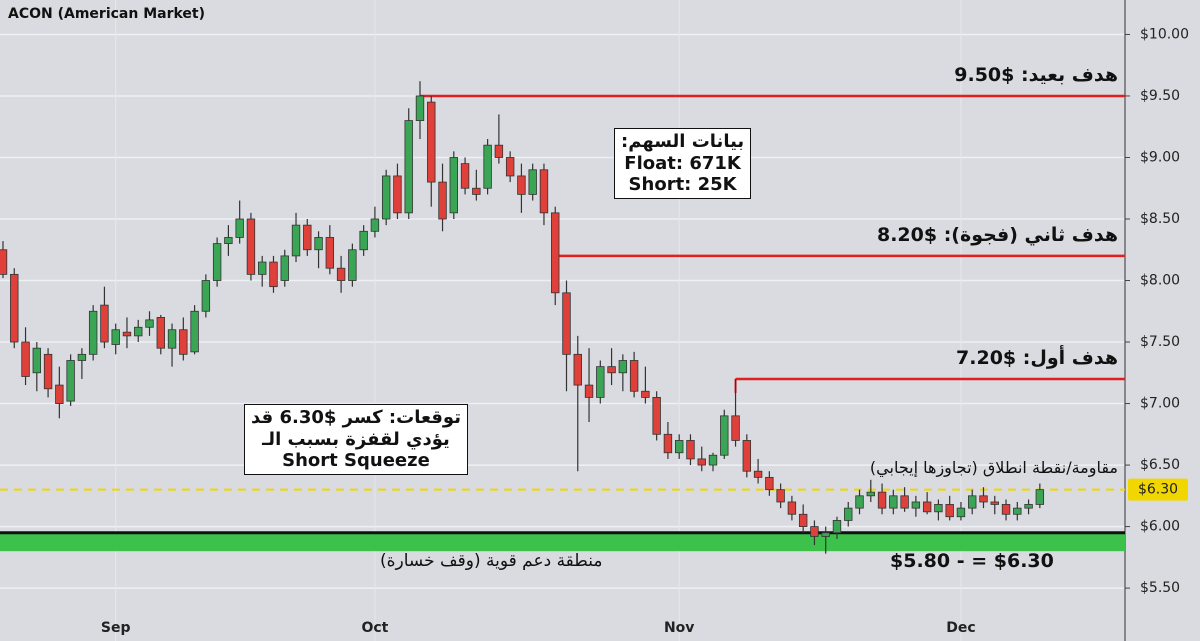 The height and width of the screenshot is (641, 1200). What do you see at coordinates (1160, 281) in the screenshot?
I see `y-tick-label: $8.00` at bounding box center [1160, 281].